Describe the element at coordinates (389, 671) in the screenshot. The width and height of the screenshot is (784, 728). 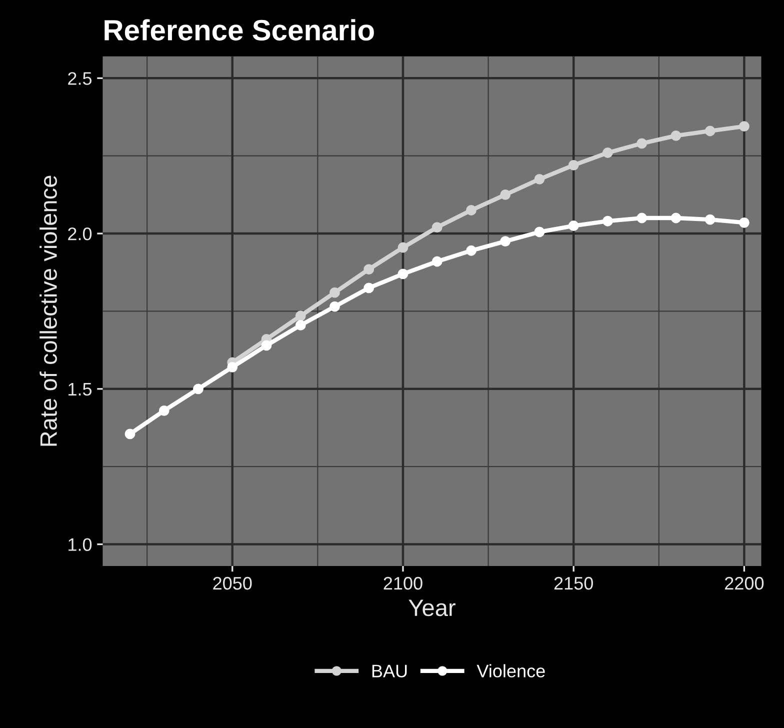
I see `legend-label: BAU` at that location.